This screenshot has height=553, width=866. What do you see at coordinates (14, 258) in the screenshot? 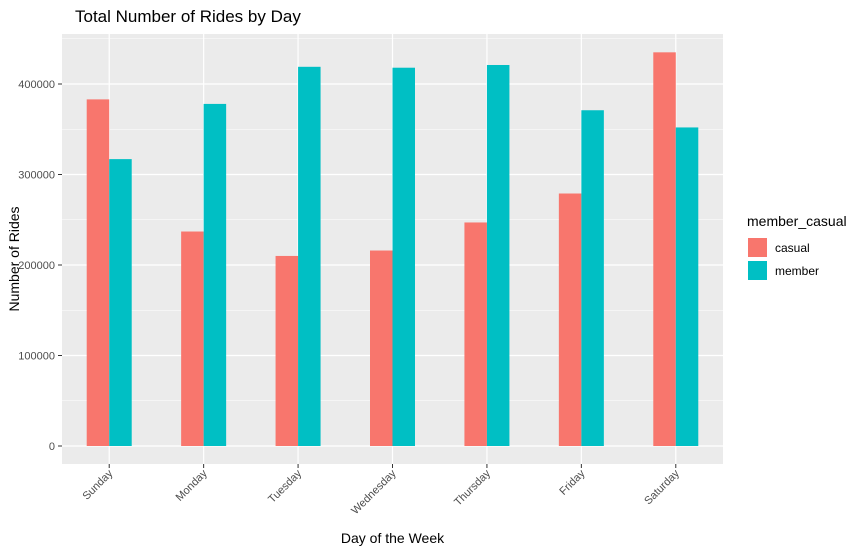
I see `y-axis-title: Number of Rides` at bounding box center [14, 258].